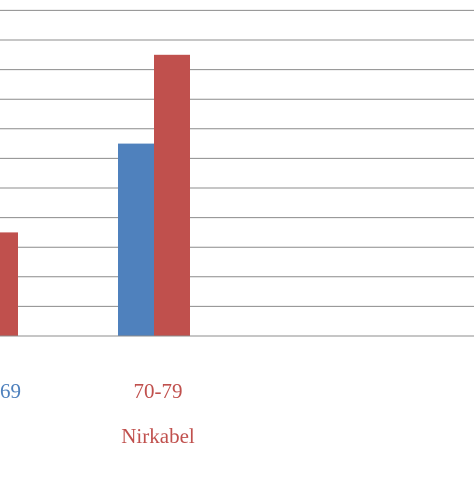  I want to click on category-label: 70-79, so click(158, 391).